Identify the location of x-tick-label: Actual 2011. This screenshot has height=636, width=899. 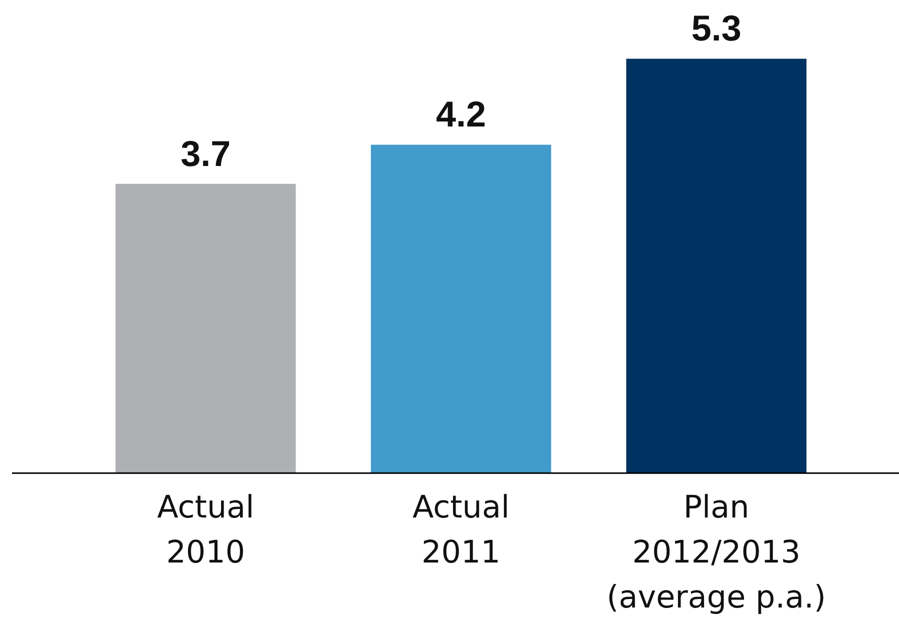
(461, 530).